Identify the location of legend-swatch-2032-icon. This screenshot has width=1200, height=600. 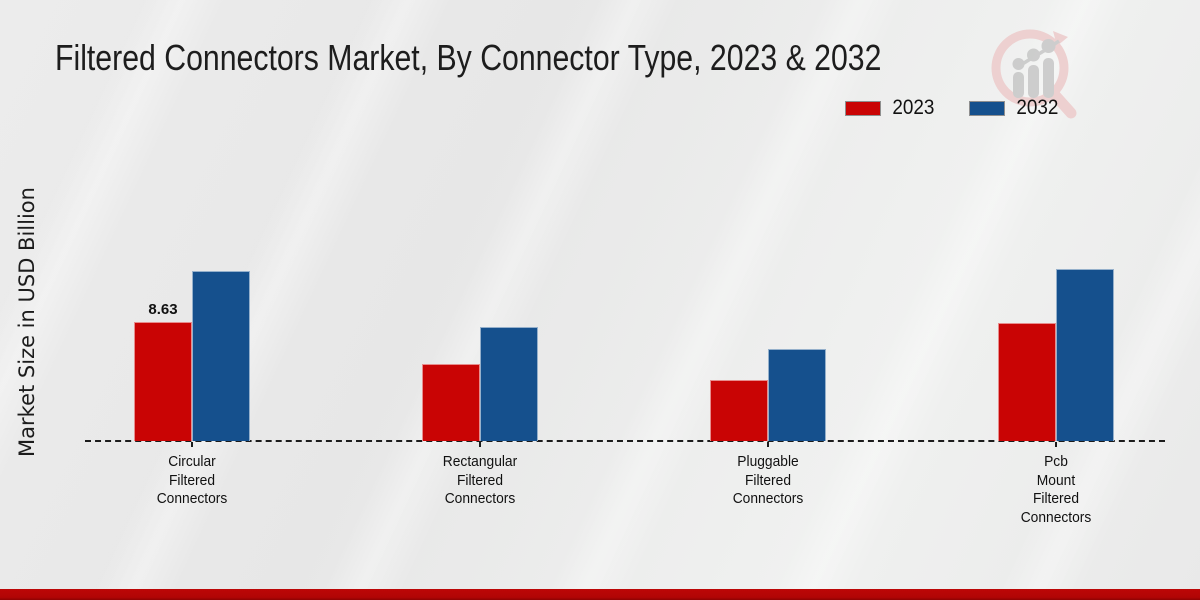
(986, 108).